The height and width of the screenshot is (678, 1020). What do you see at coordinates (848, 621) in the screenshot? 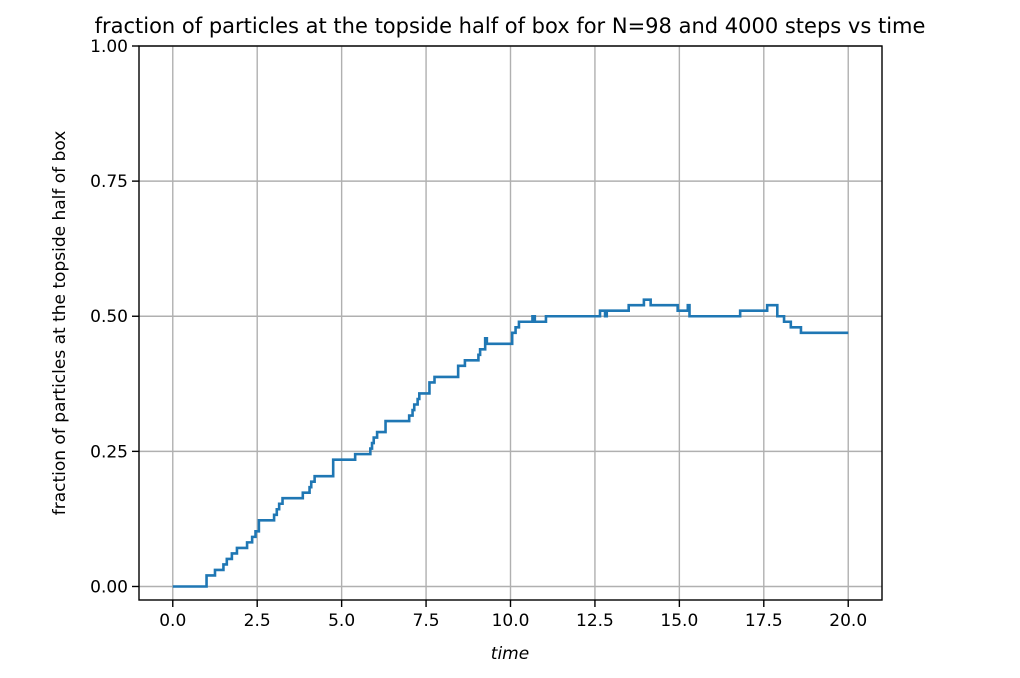
I see `x-tick-label: 20.0` at bounding box center [848, 621].